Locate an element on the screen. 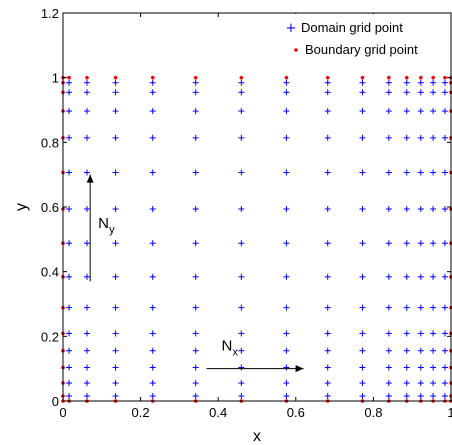 This screenshot has width=452, height=445. legend: + Domain grid point Boundary grid point is located at coordinates (368, 38).